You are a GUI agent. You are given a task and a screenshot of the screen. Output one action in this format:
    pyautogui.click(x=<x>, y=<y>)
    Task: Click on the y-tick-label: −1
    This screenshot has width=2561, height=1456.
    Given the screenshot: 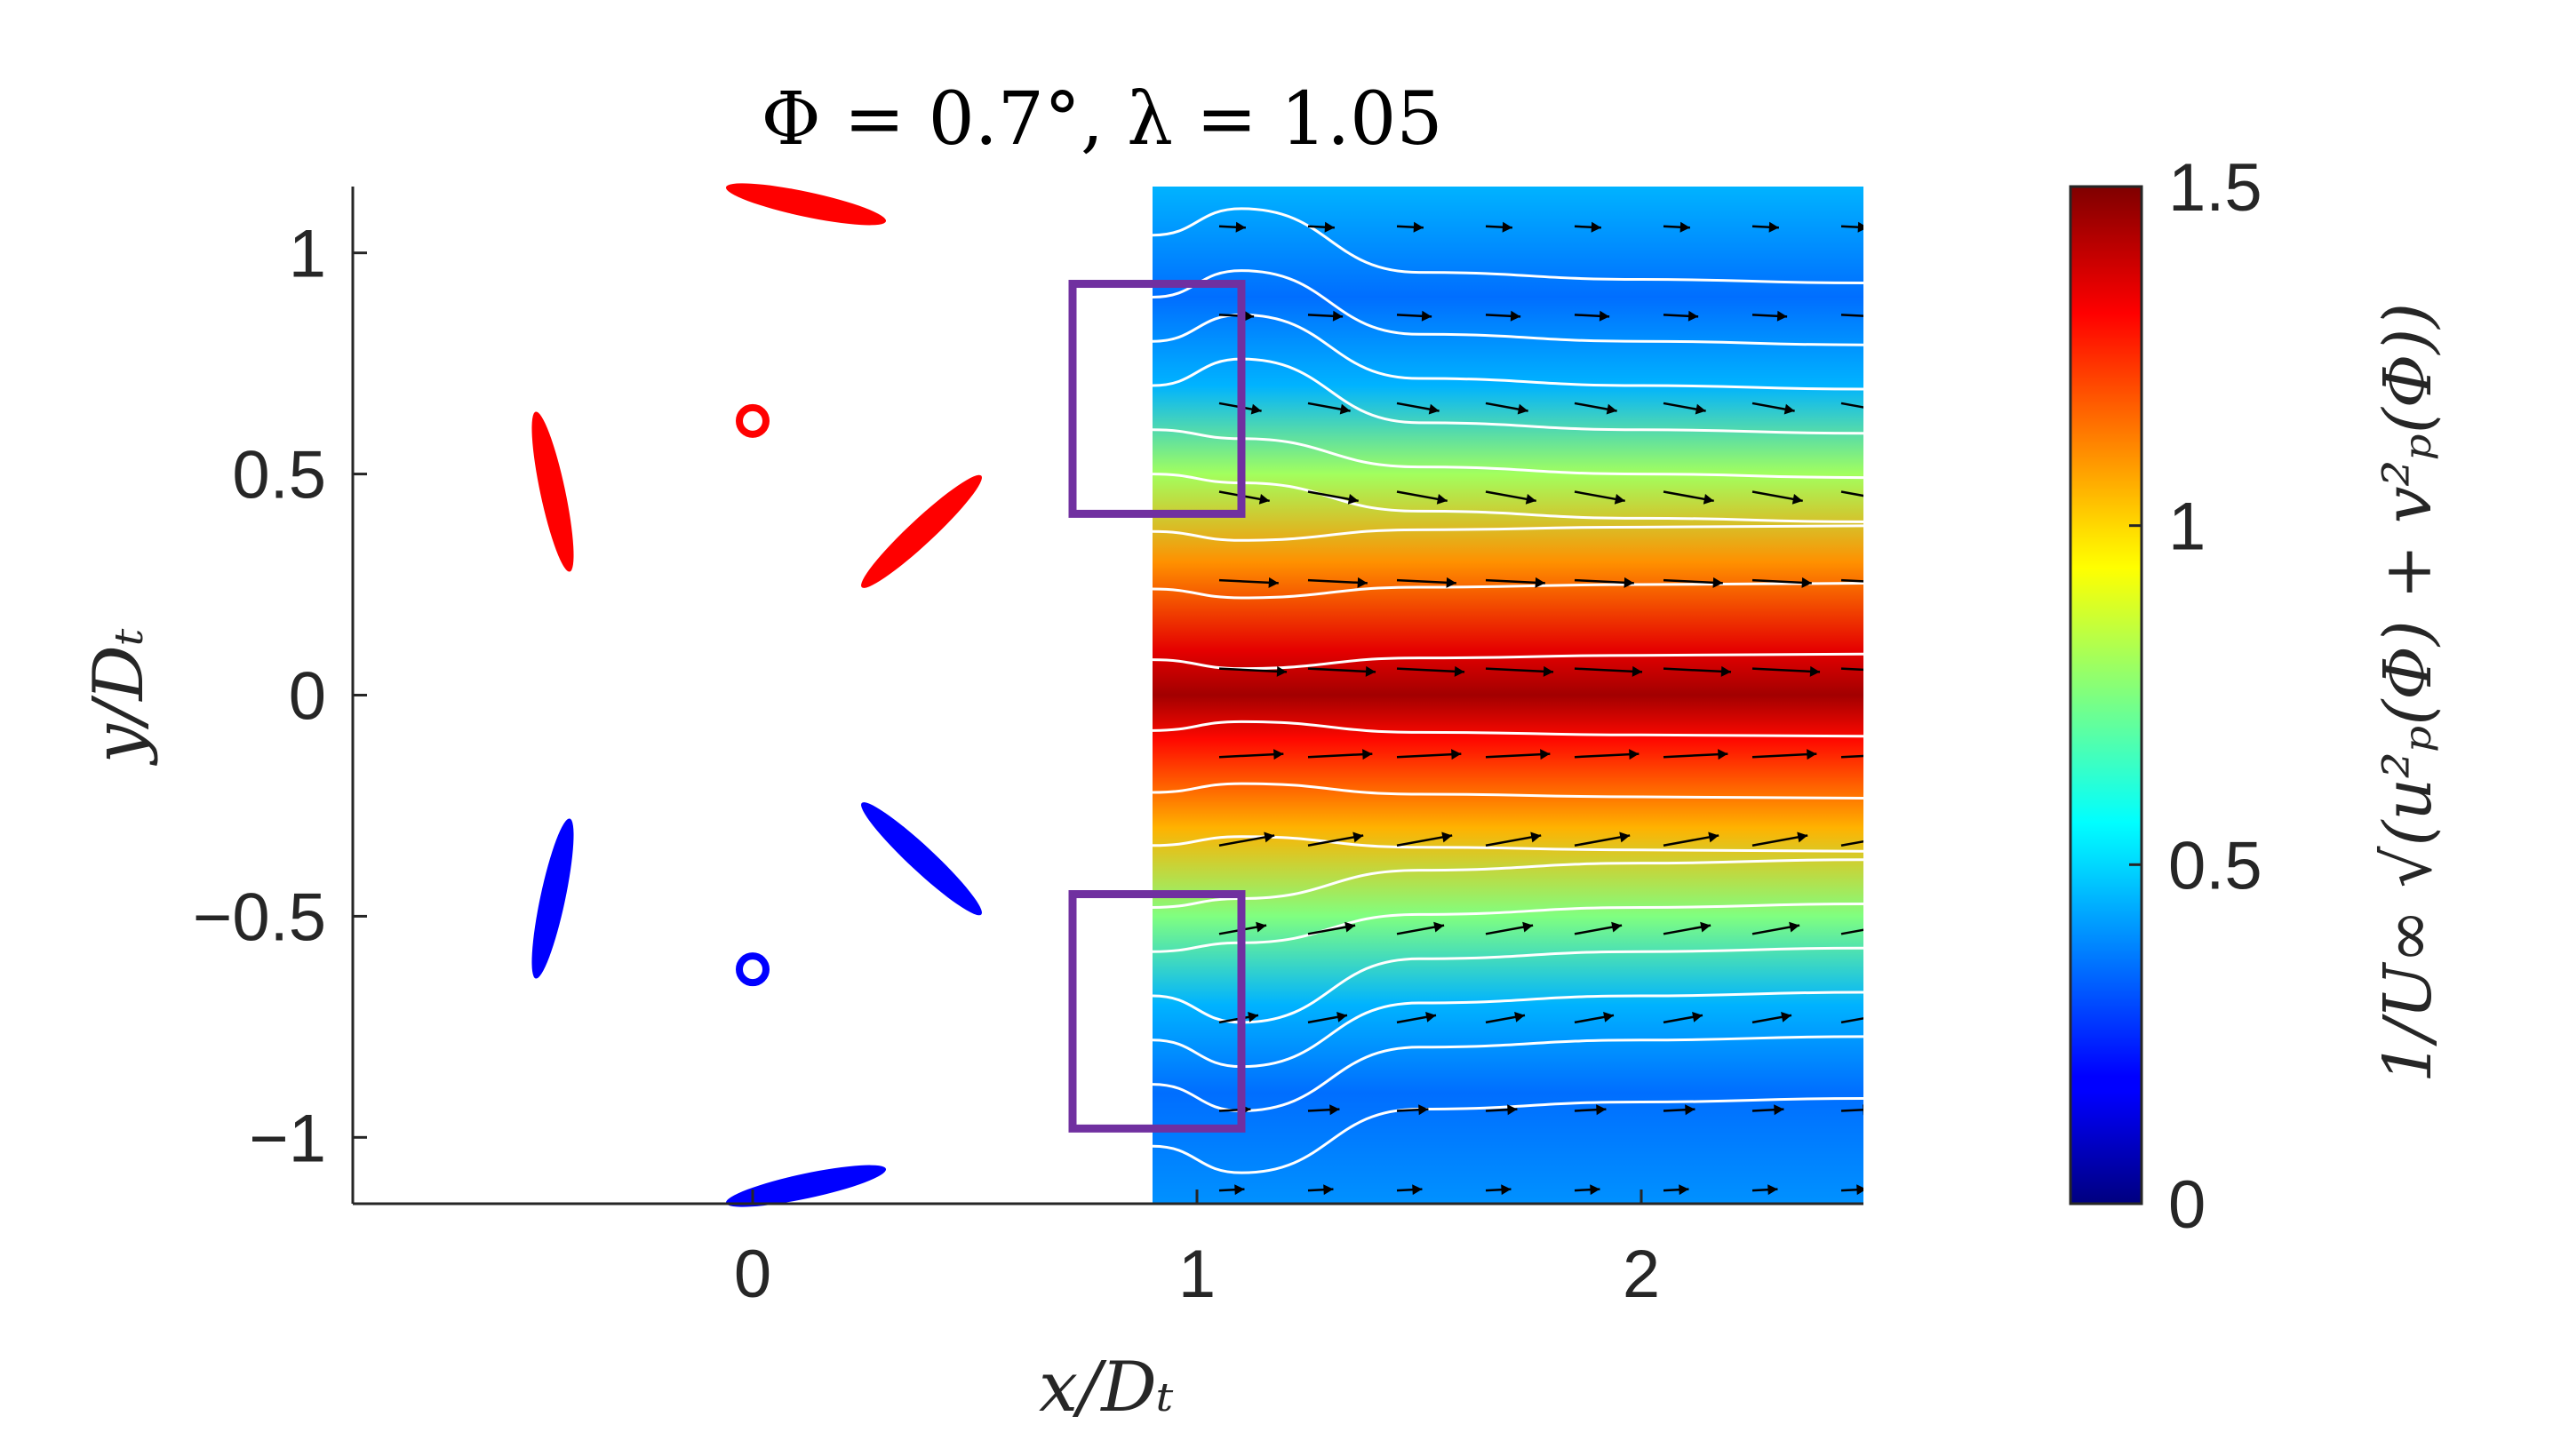 What is the action you would take?
    pyautogui.click(x=287, y=1138)
    